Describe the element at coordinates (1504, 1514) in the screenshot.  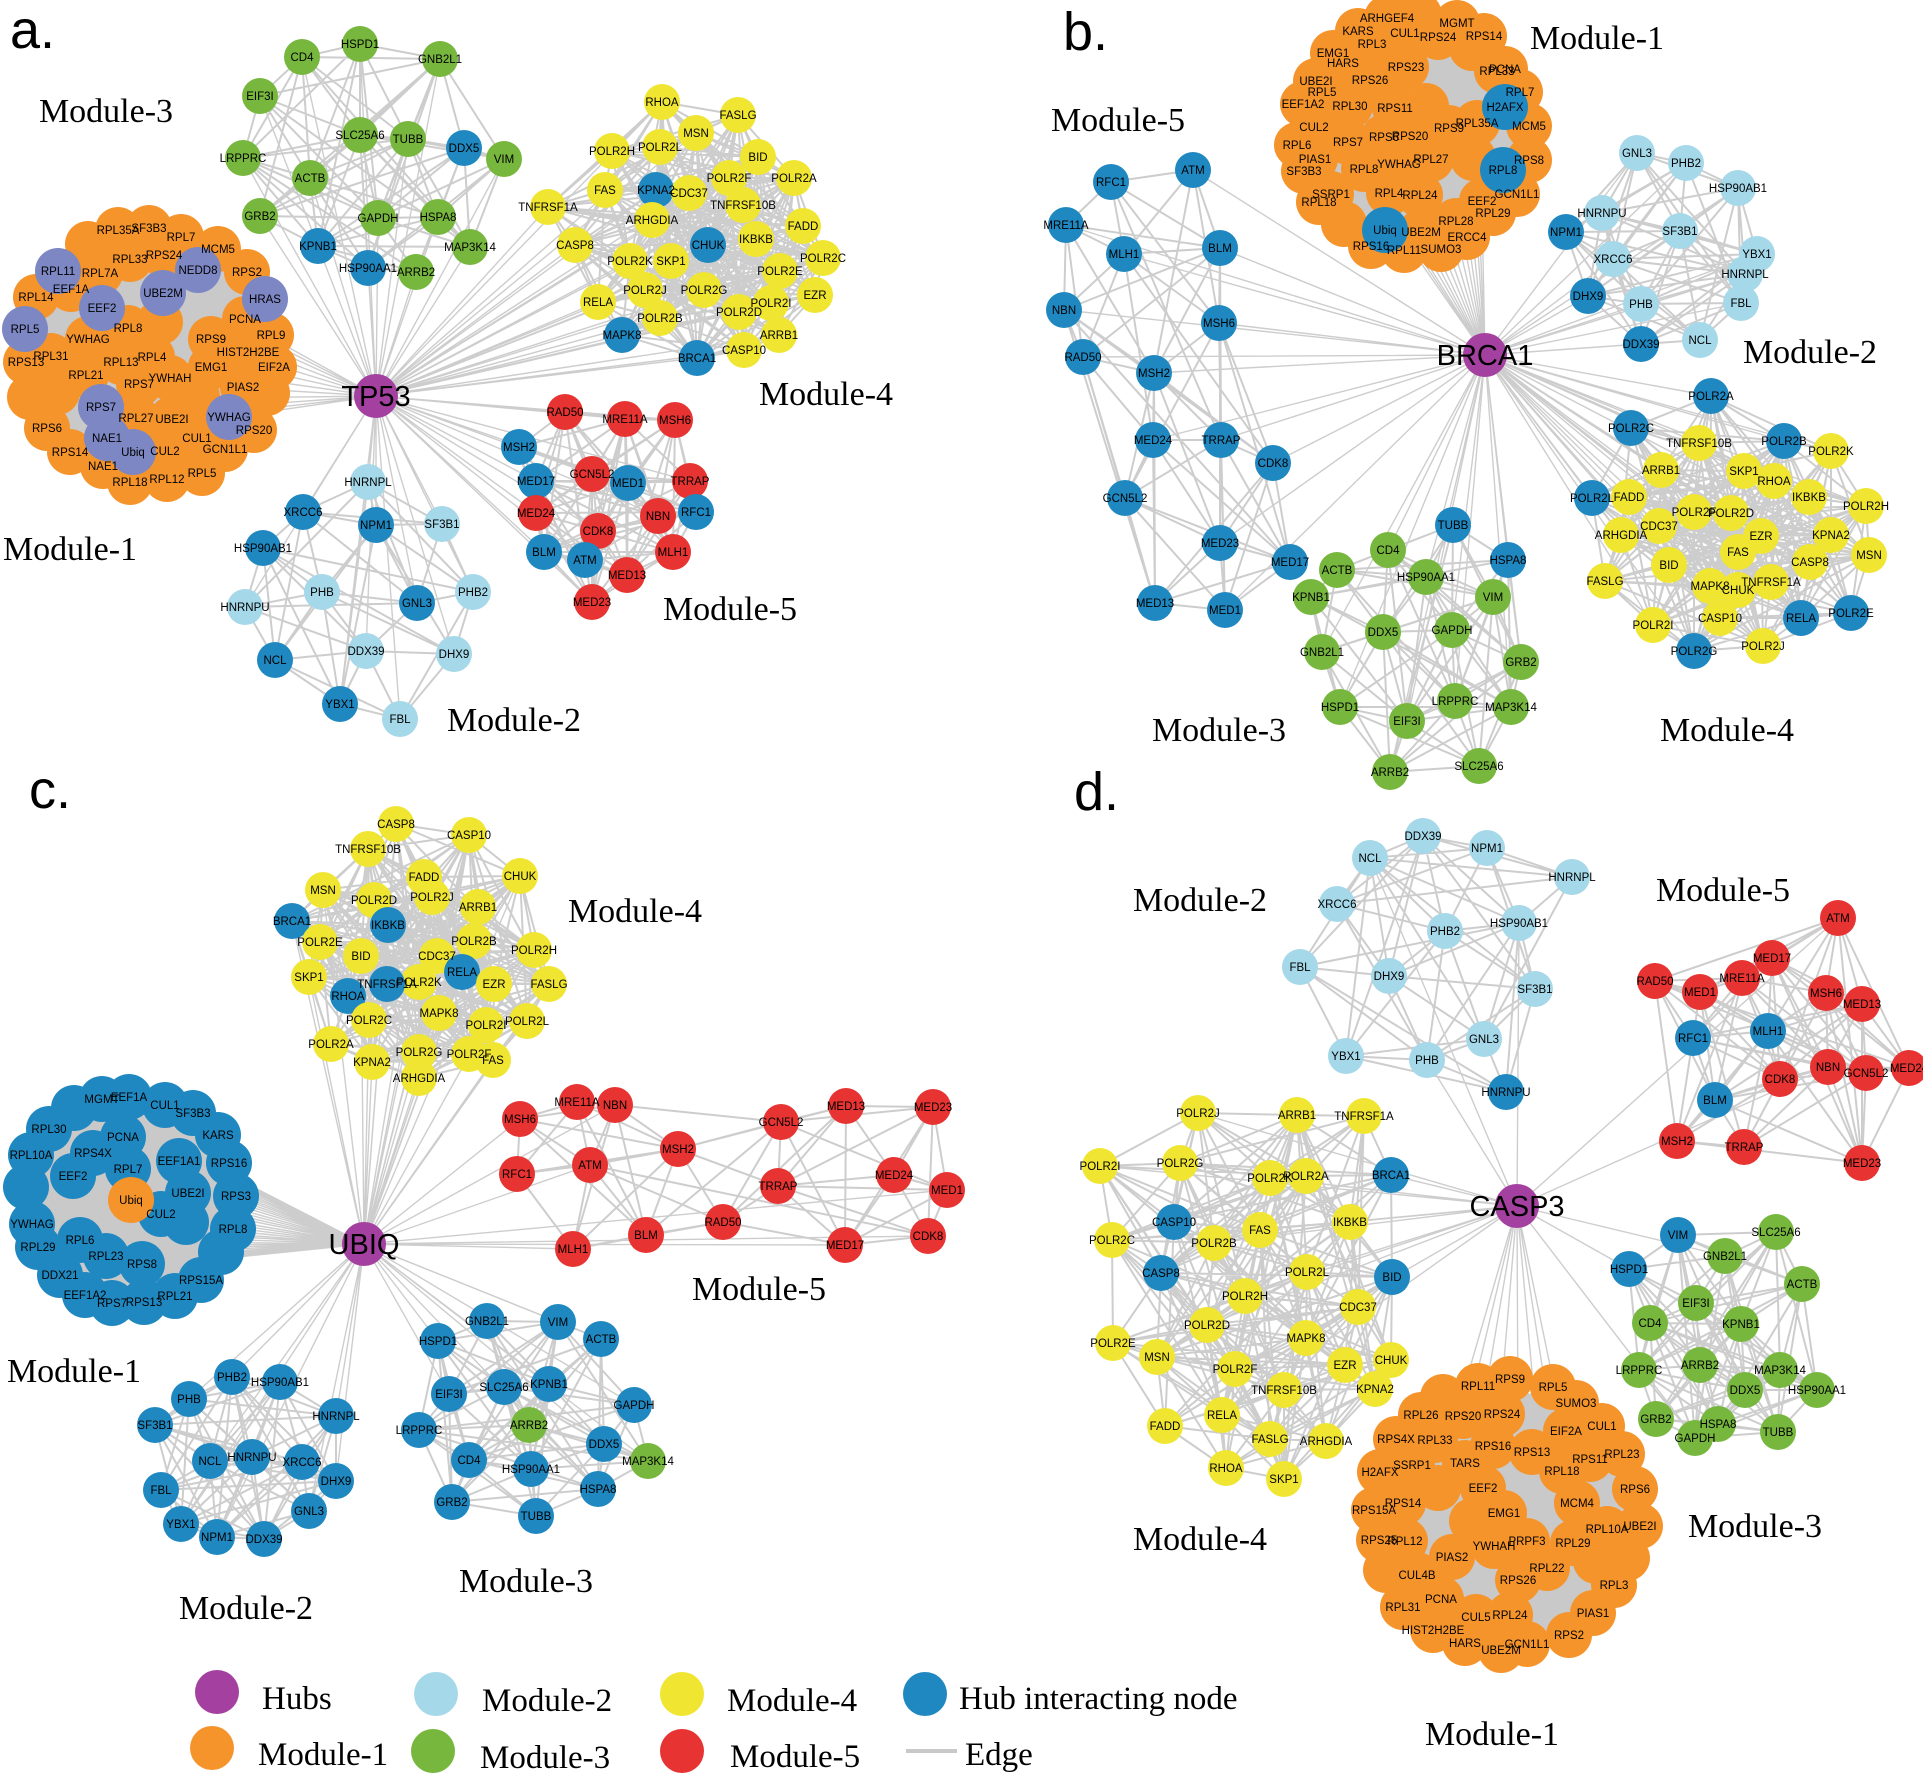
I see `svg-text: EMG1` at that location.